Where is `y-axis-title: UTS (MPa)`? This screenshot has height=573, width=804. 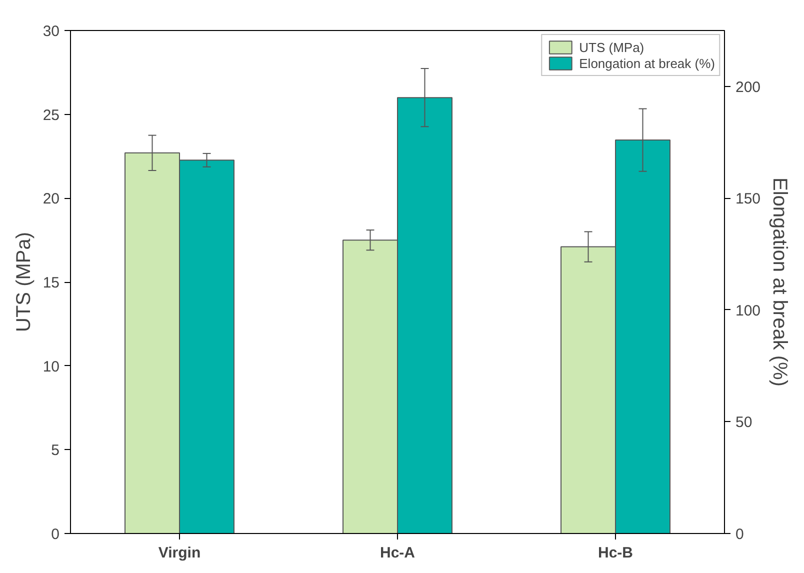 y-axis-title: UTS (MPa) is located at coordinates (23, 282).